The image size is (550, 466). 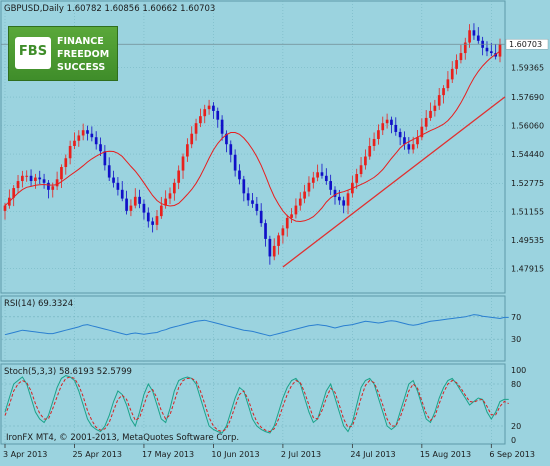 What do you see at coordinates (38, 304) in the screenshot?
I see `rsi-title: RSI(14) 69.3324` at bounding box center [38, 304].